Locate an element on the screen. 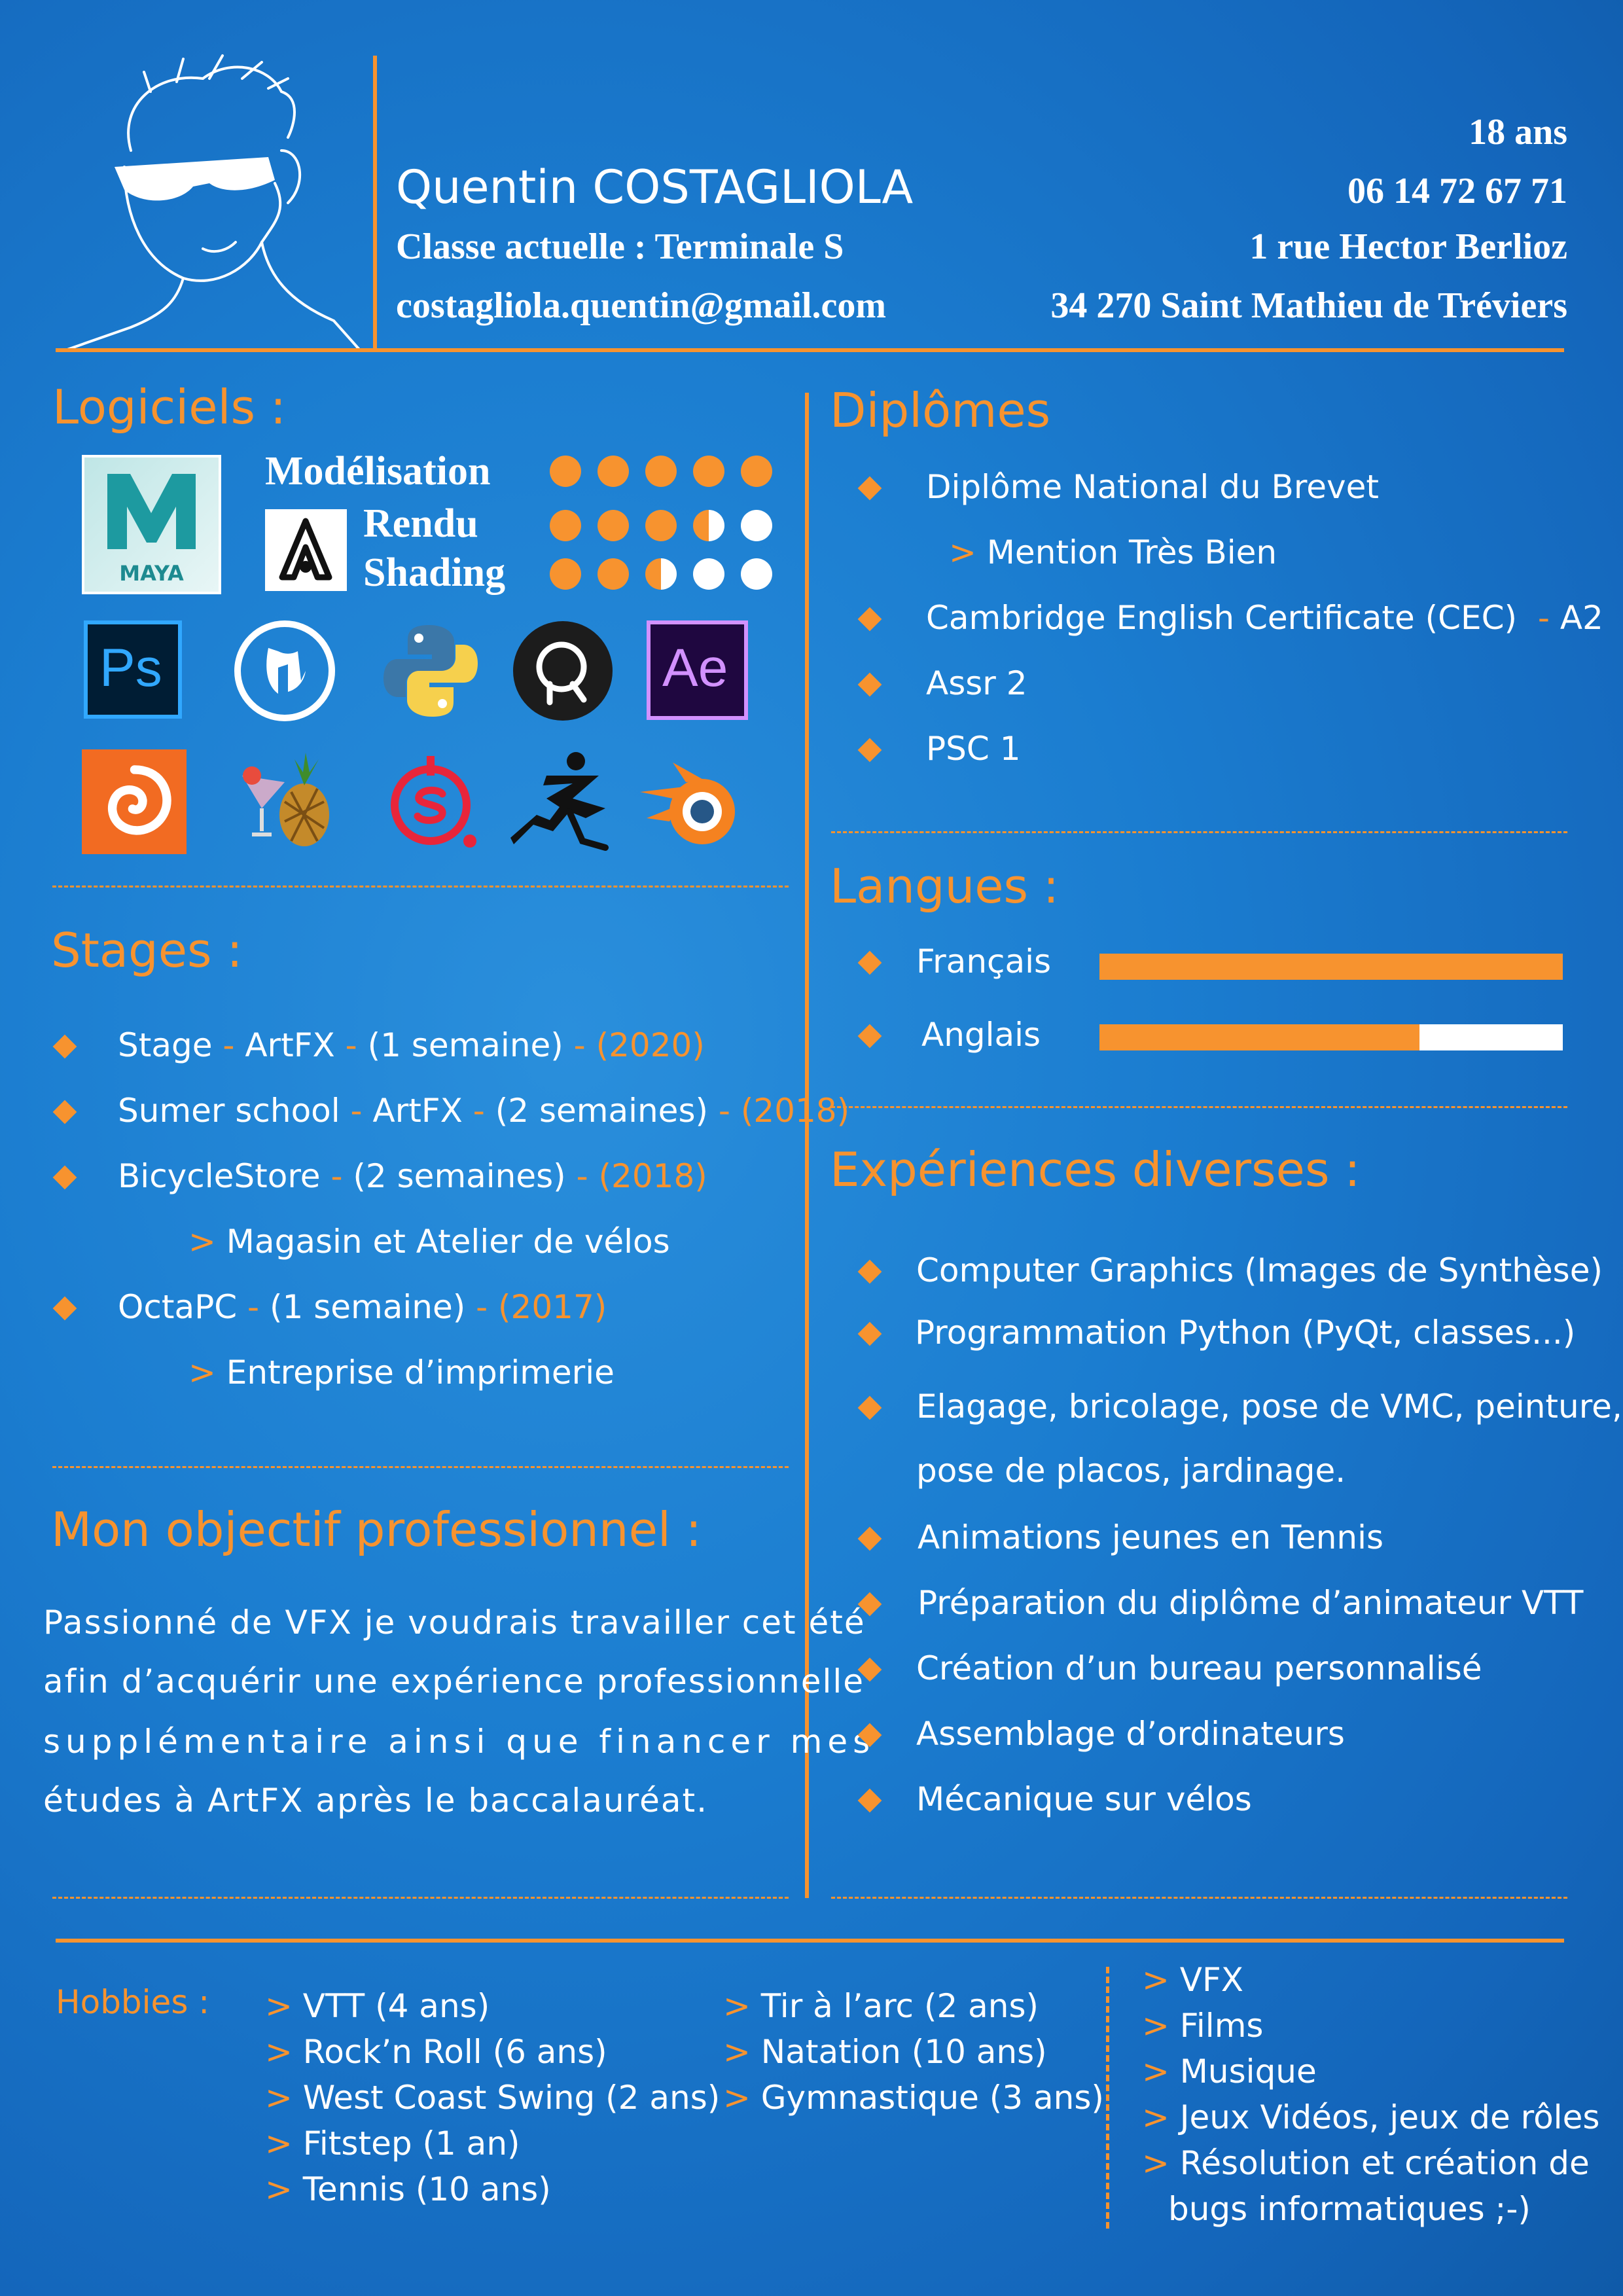  diplome-item-1: Diplôme National du Brevet is located at coordinates (1153, 487).